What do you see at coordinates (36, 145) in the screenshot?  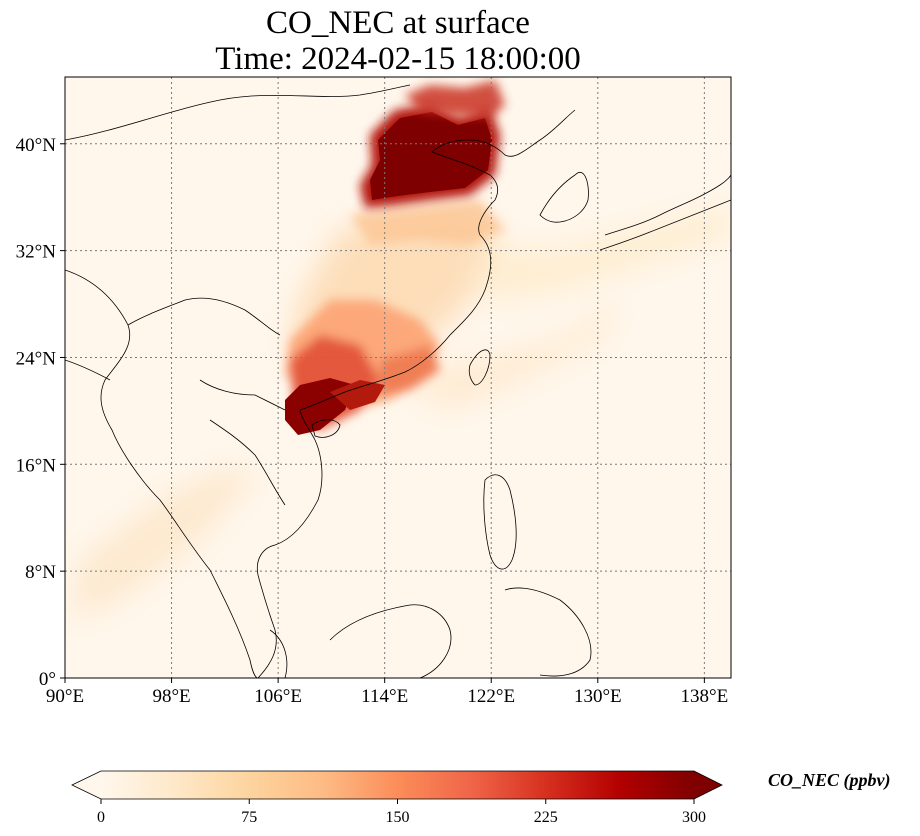 I see `lat-tick-label: 40°N` at bounding box center [36, 145].